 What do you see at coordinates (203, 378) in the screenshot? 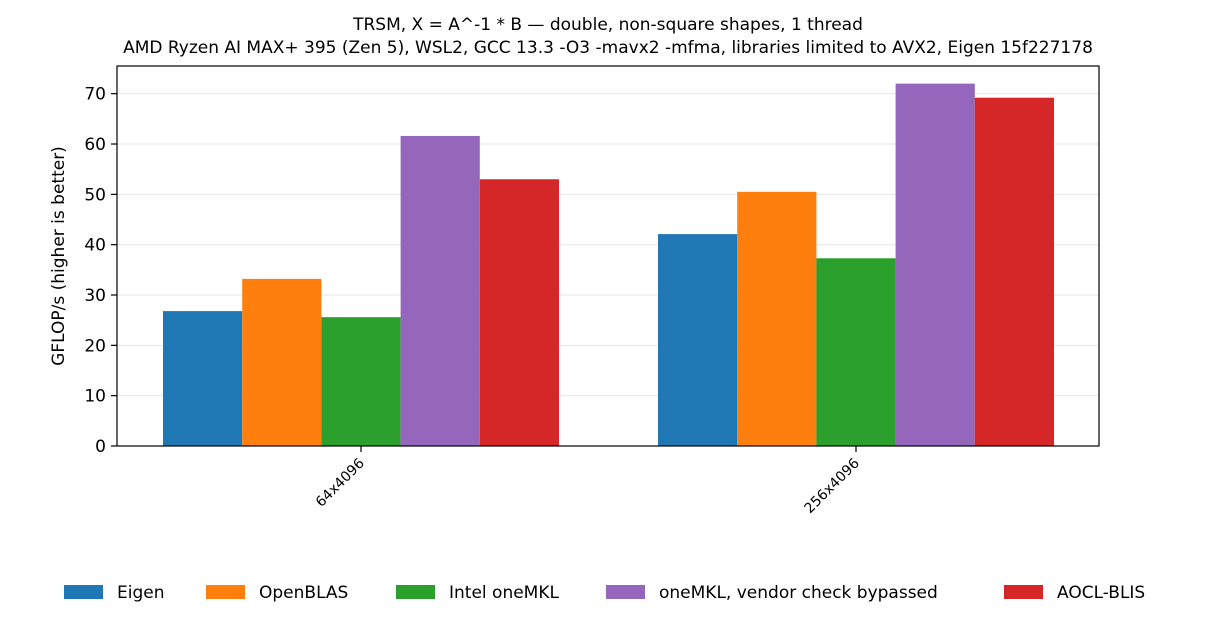
I see `bar-eigen-64x4096` at bounding box center [203, 378].